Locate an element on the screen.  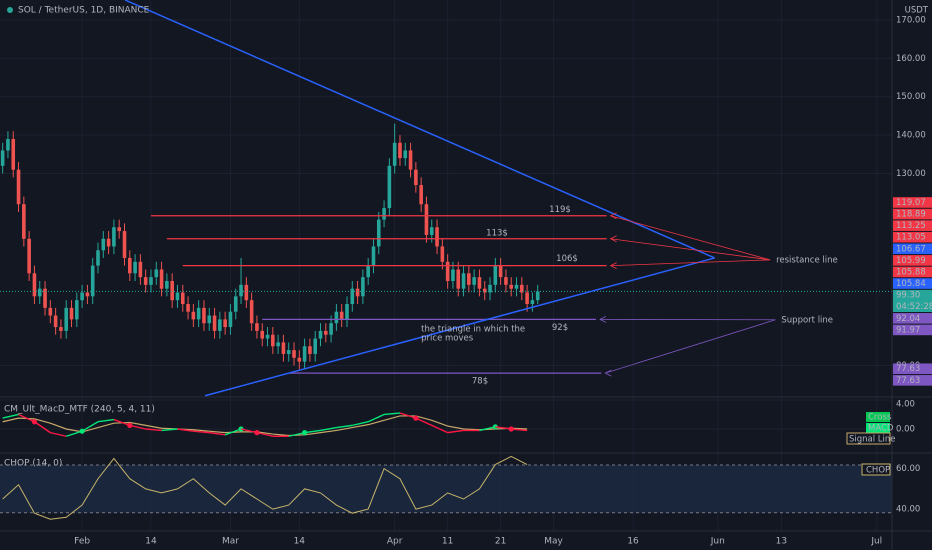
annotation-text: Support line is located at coordinates (807, 320).